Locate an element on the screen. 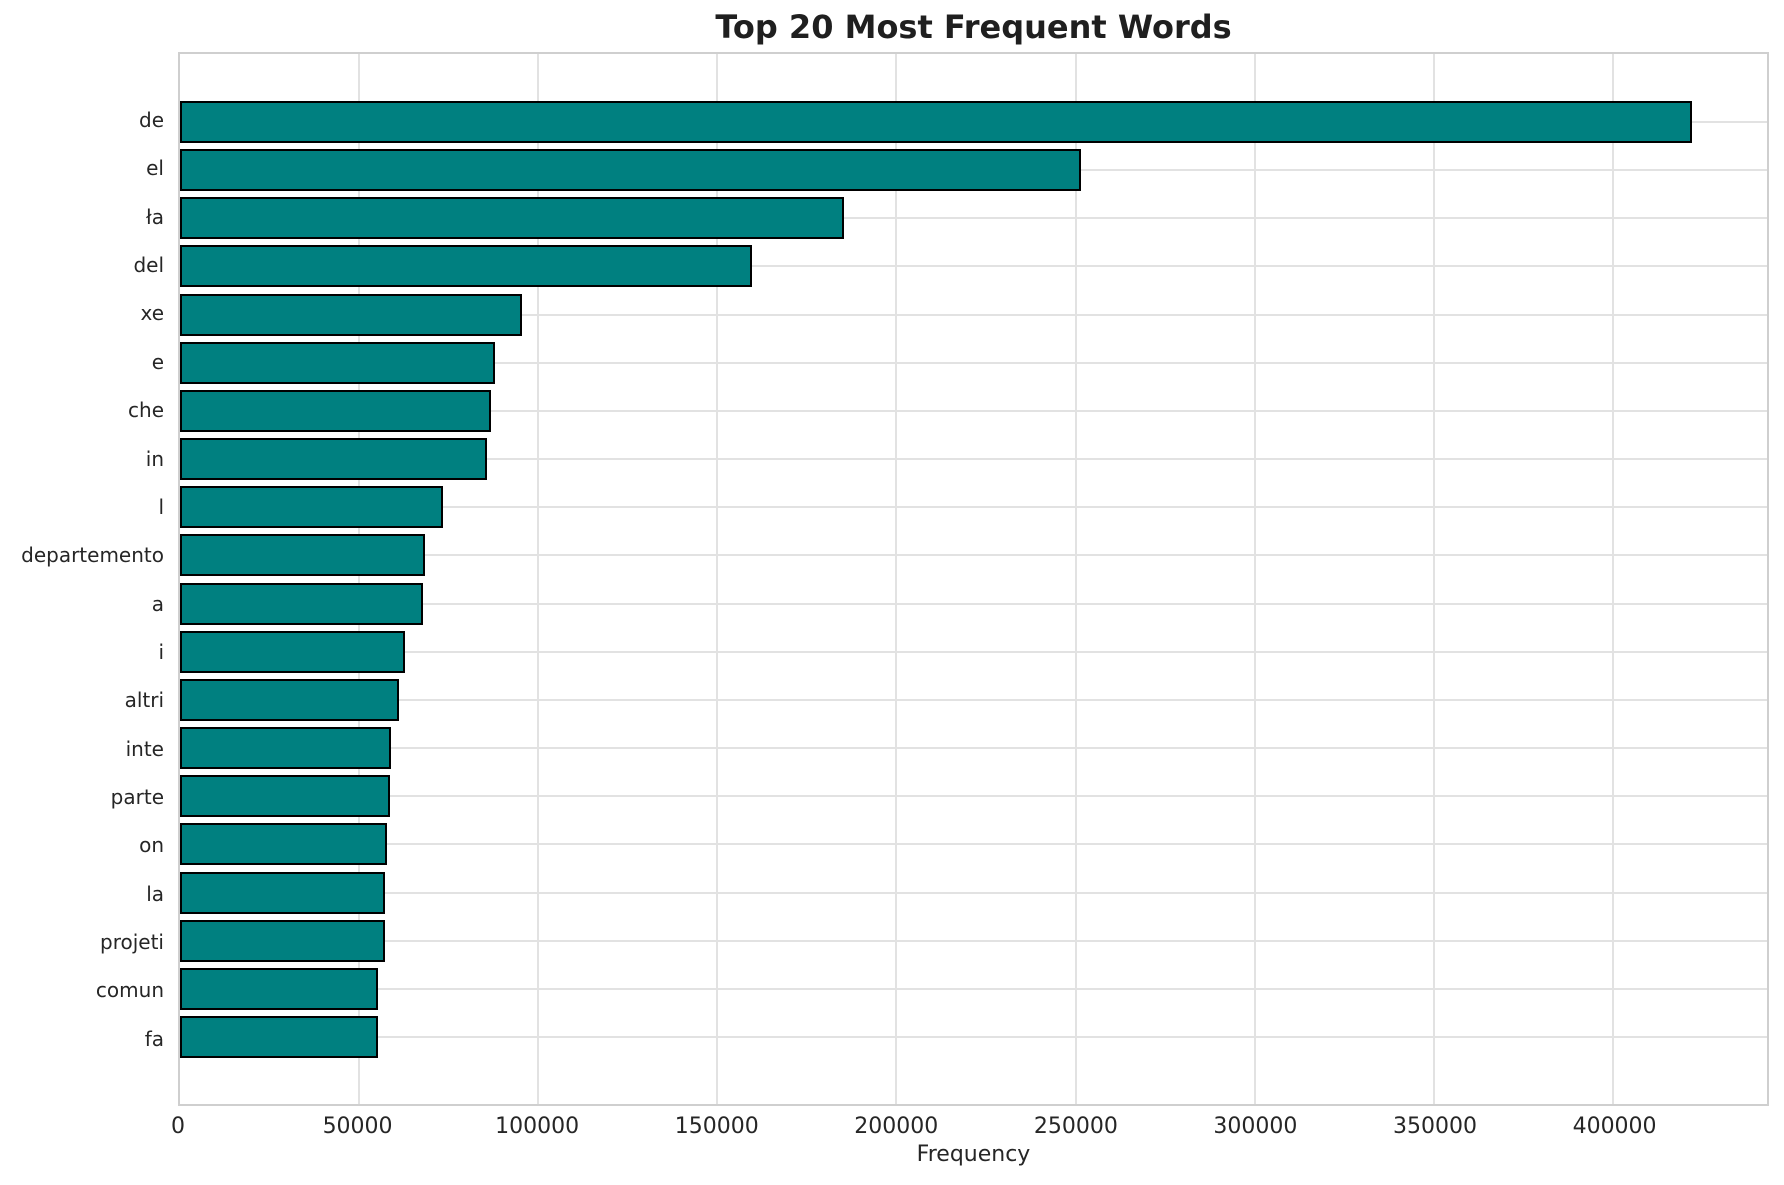 Image resolution: width=1784 pixels, height=1185 pixels. y-tick-label: a is located at coordinates (157, 603).